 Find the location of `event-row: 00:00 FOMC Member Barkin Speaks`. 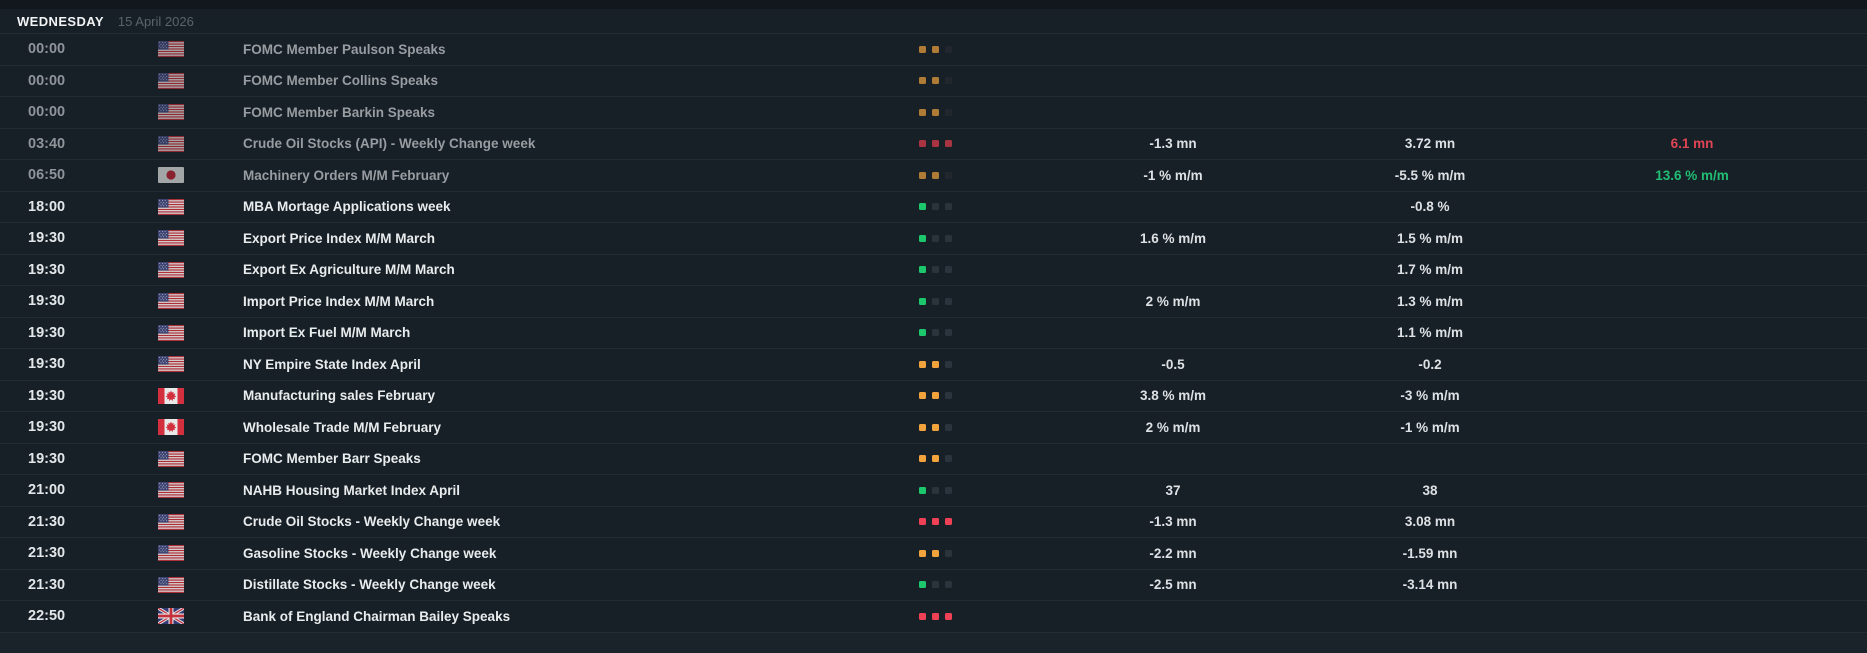

event-row: 00:00 FOMC Member Barkin Speaks is located at coordinates (933, 112).